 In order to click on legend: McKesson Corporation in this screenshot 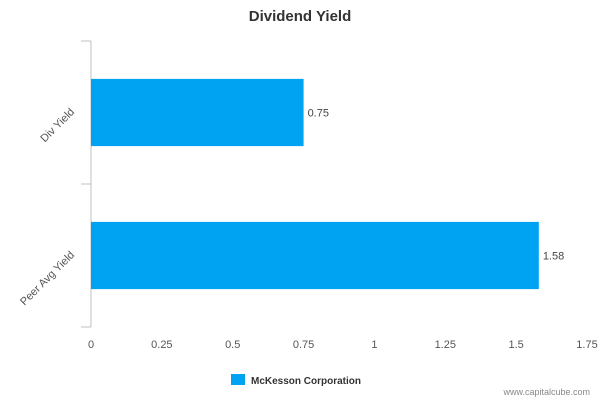, I will do `click(296, 380)`.